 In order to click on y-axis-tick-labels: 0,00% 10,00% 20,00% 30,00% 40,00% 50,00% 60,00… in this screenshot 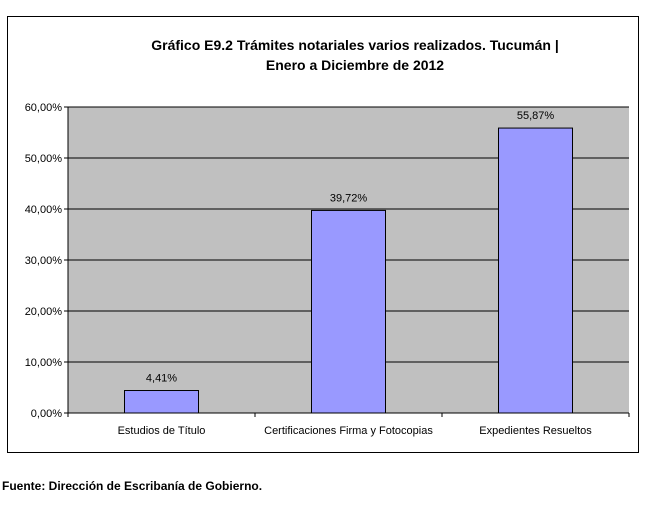, I will do `click(44, 261)`.